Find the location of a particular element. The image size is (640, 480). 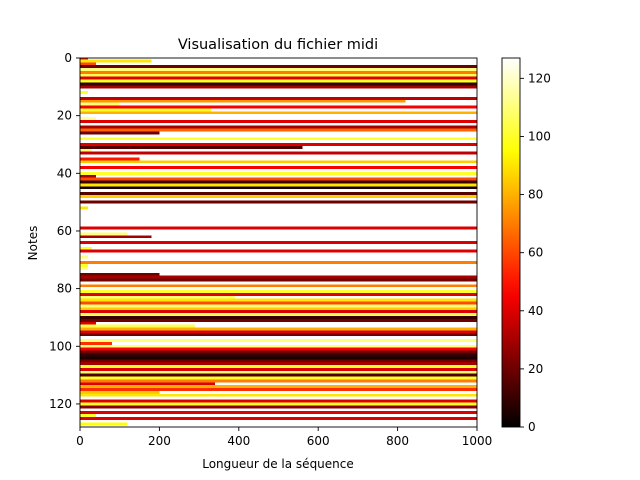

y-tick-label: 0 is located at coordinates (68, 58).